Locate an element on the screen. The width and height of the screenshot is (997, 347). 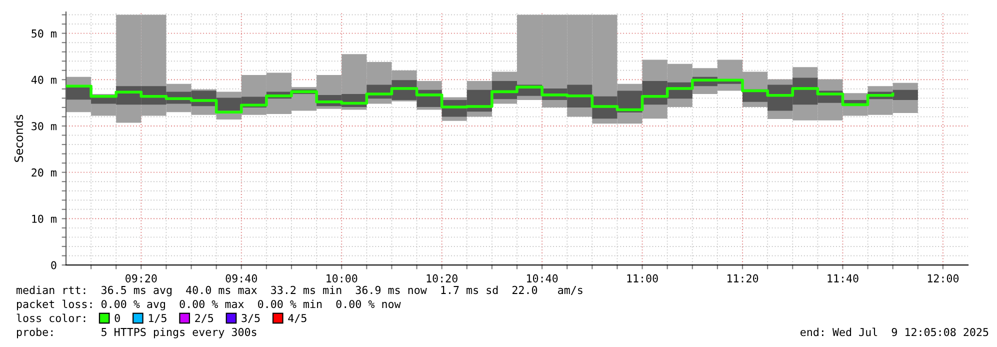
legend-label: 3/5 is located at coordinates (251, 319).